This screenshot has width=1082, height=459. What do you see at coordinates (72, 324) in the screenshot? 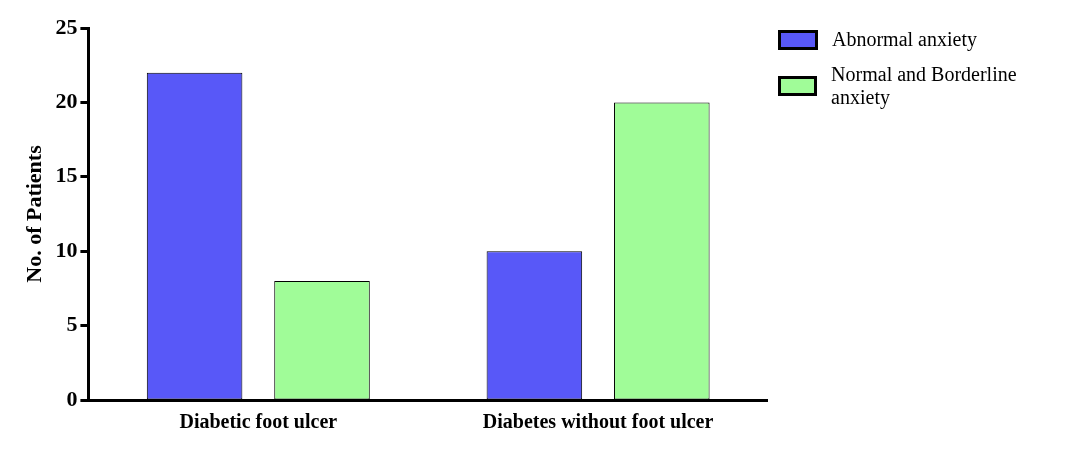
I see `y-tick-label: 5` at bounding box center [72, 324].